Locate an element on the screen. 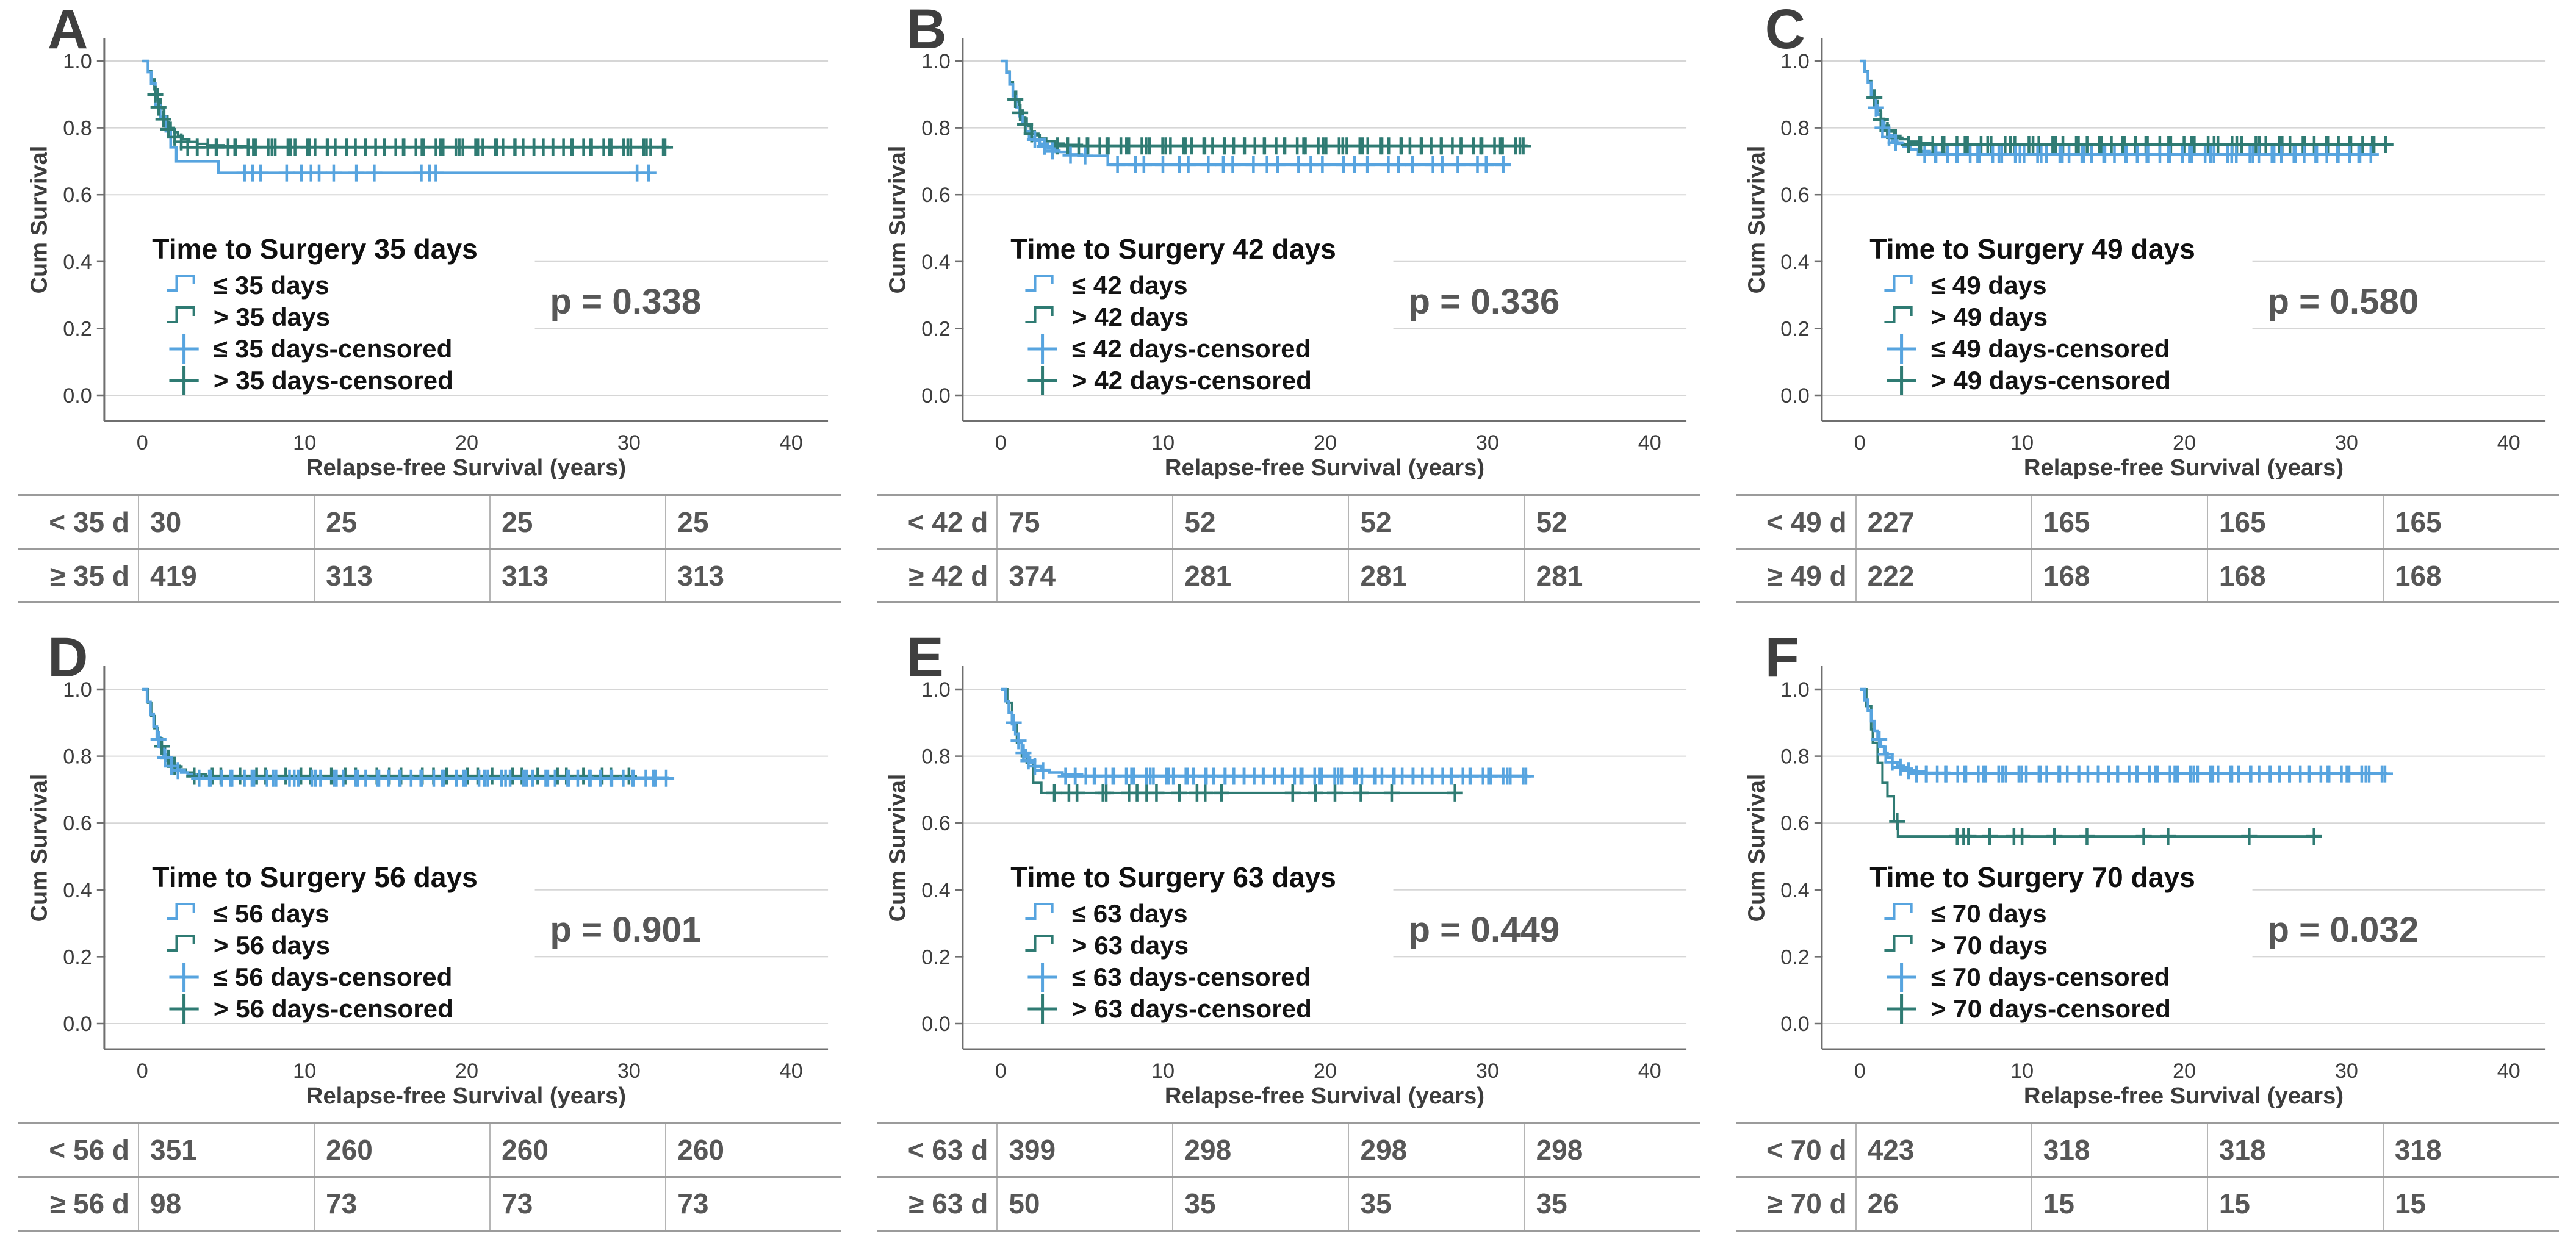  legend-title: Time to Surgery 63 days is located at coordinates (1174, 877).